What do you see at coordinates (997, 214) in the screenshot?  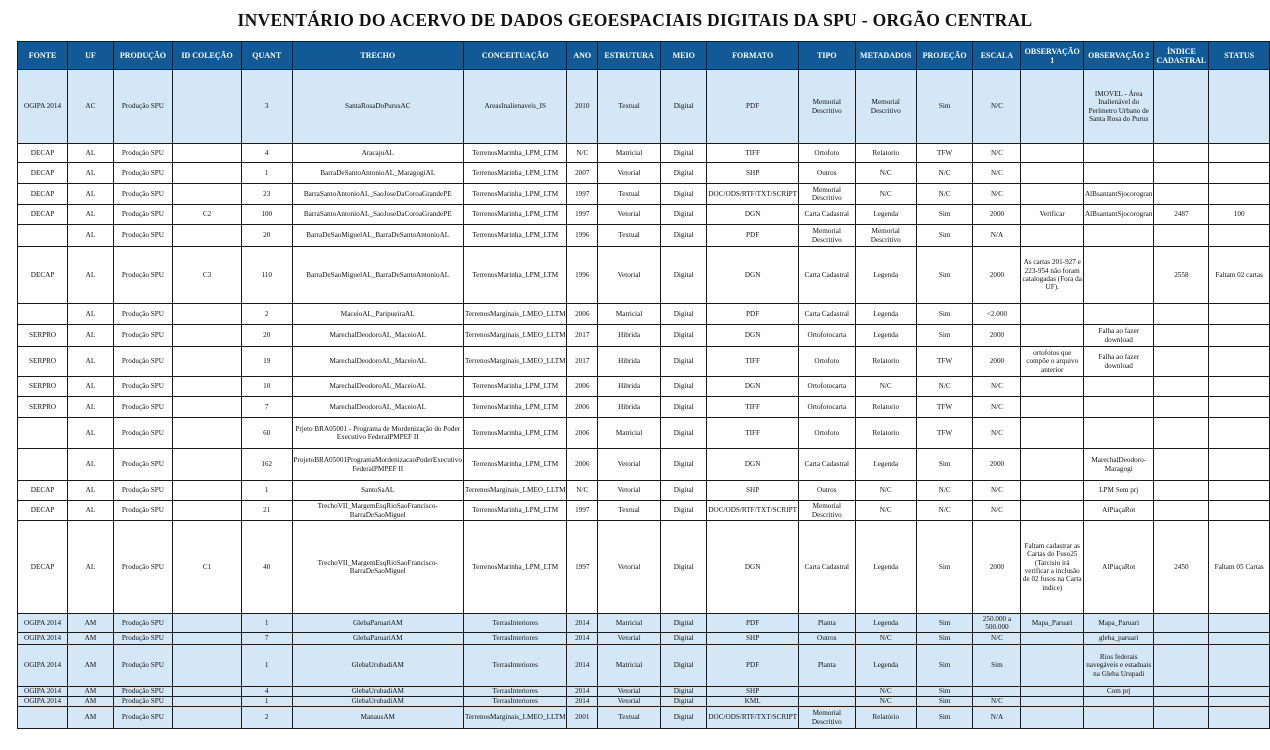 I see `cell-escala: 2000` at bounding box center [997, 214].